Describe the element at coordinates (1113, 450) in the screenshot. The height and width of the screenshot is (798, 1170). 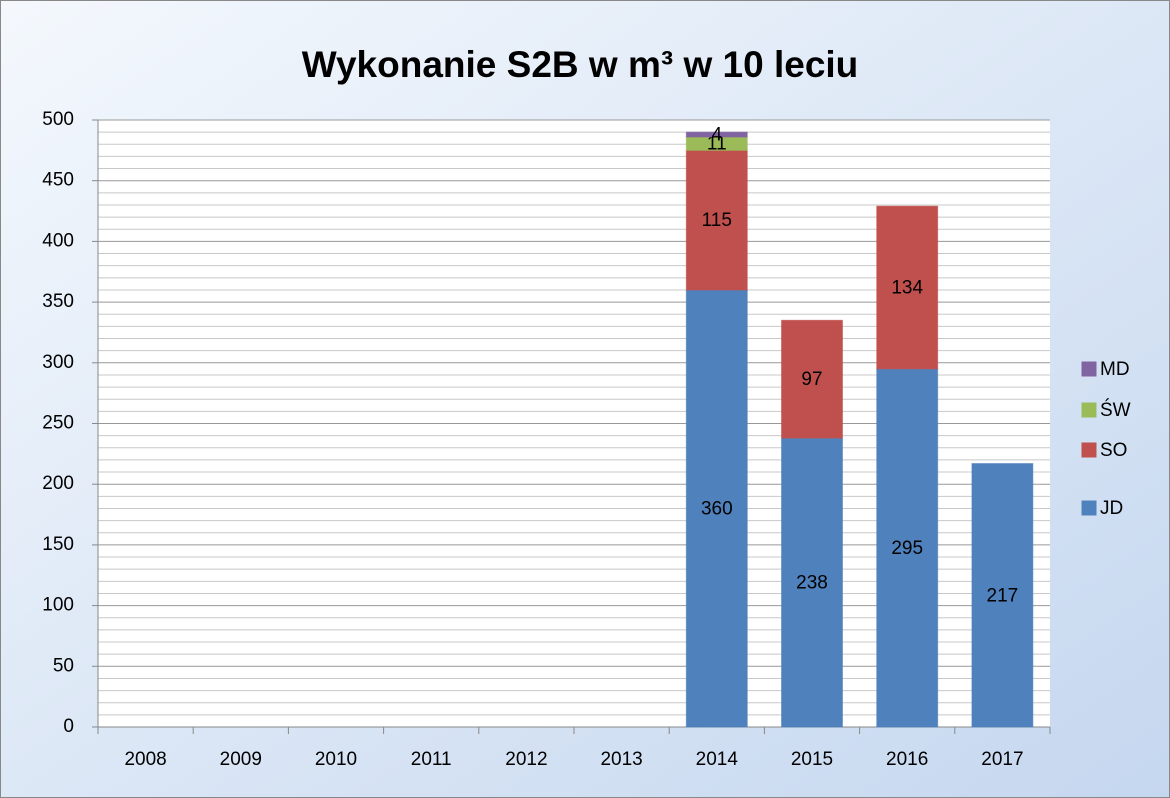
I see `legend-label: SO` at that location.